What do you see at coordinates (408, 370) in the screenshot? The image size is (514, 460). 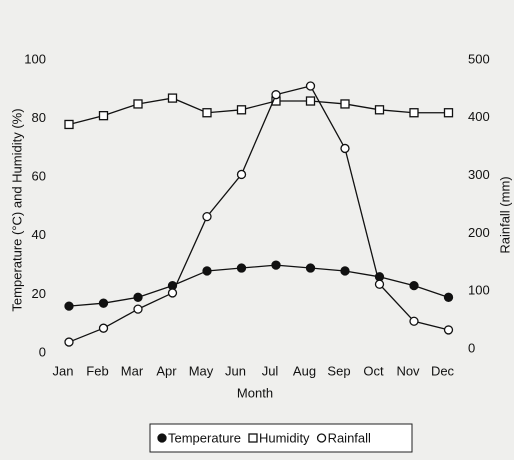 I see `x-tick-label: Nov` at bounding box center [408, 370].